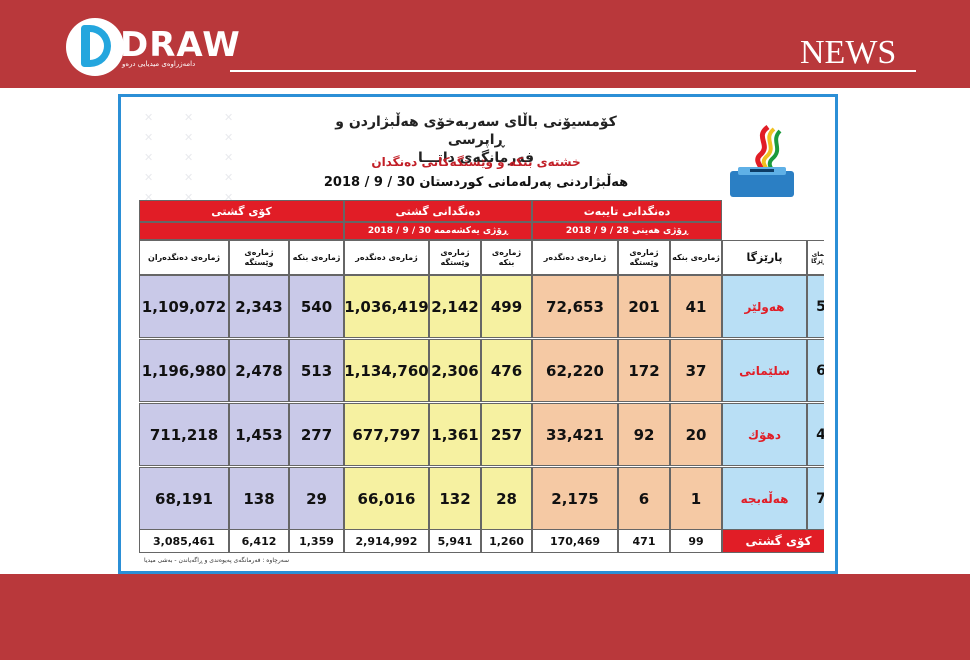  I want to click on table-row-cell-t-stations: 2,343, so click(259, 306).